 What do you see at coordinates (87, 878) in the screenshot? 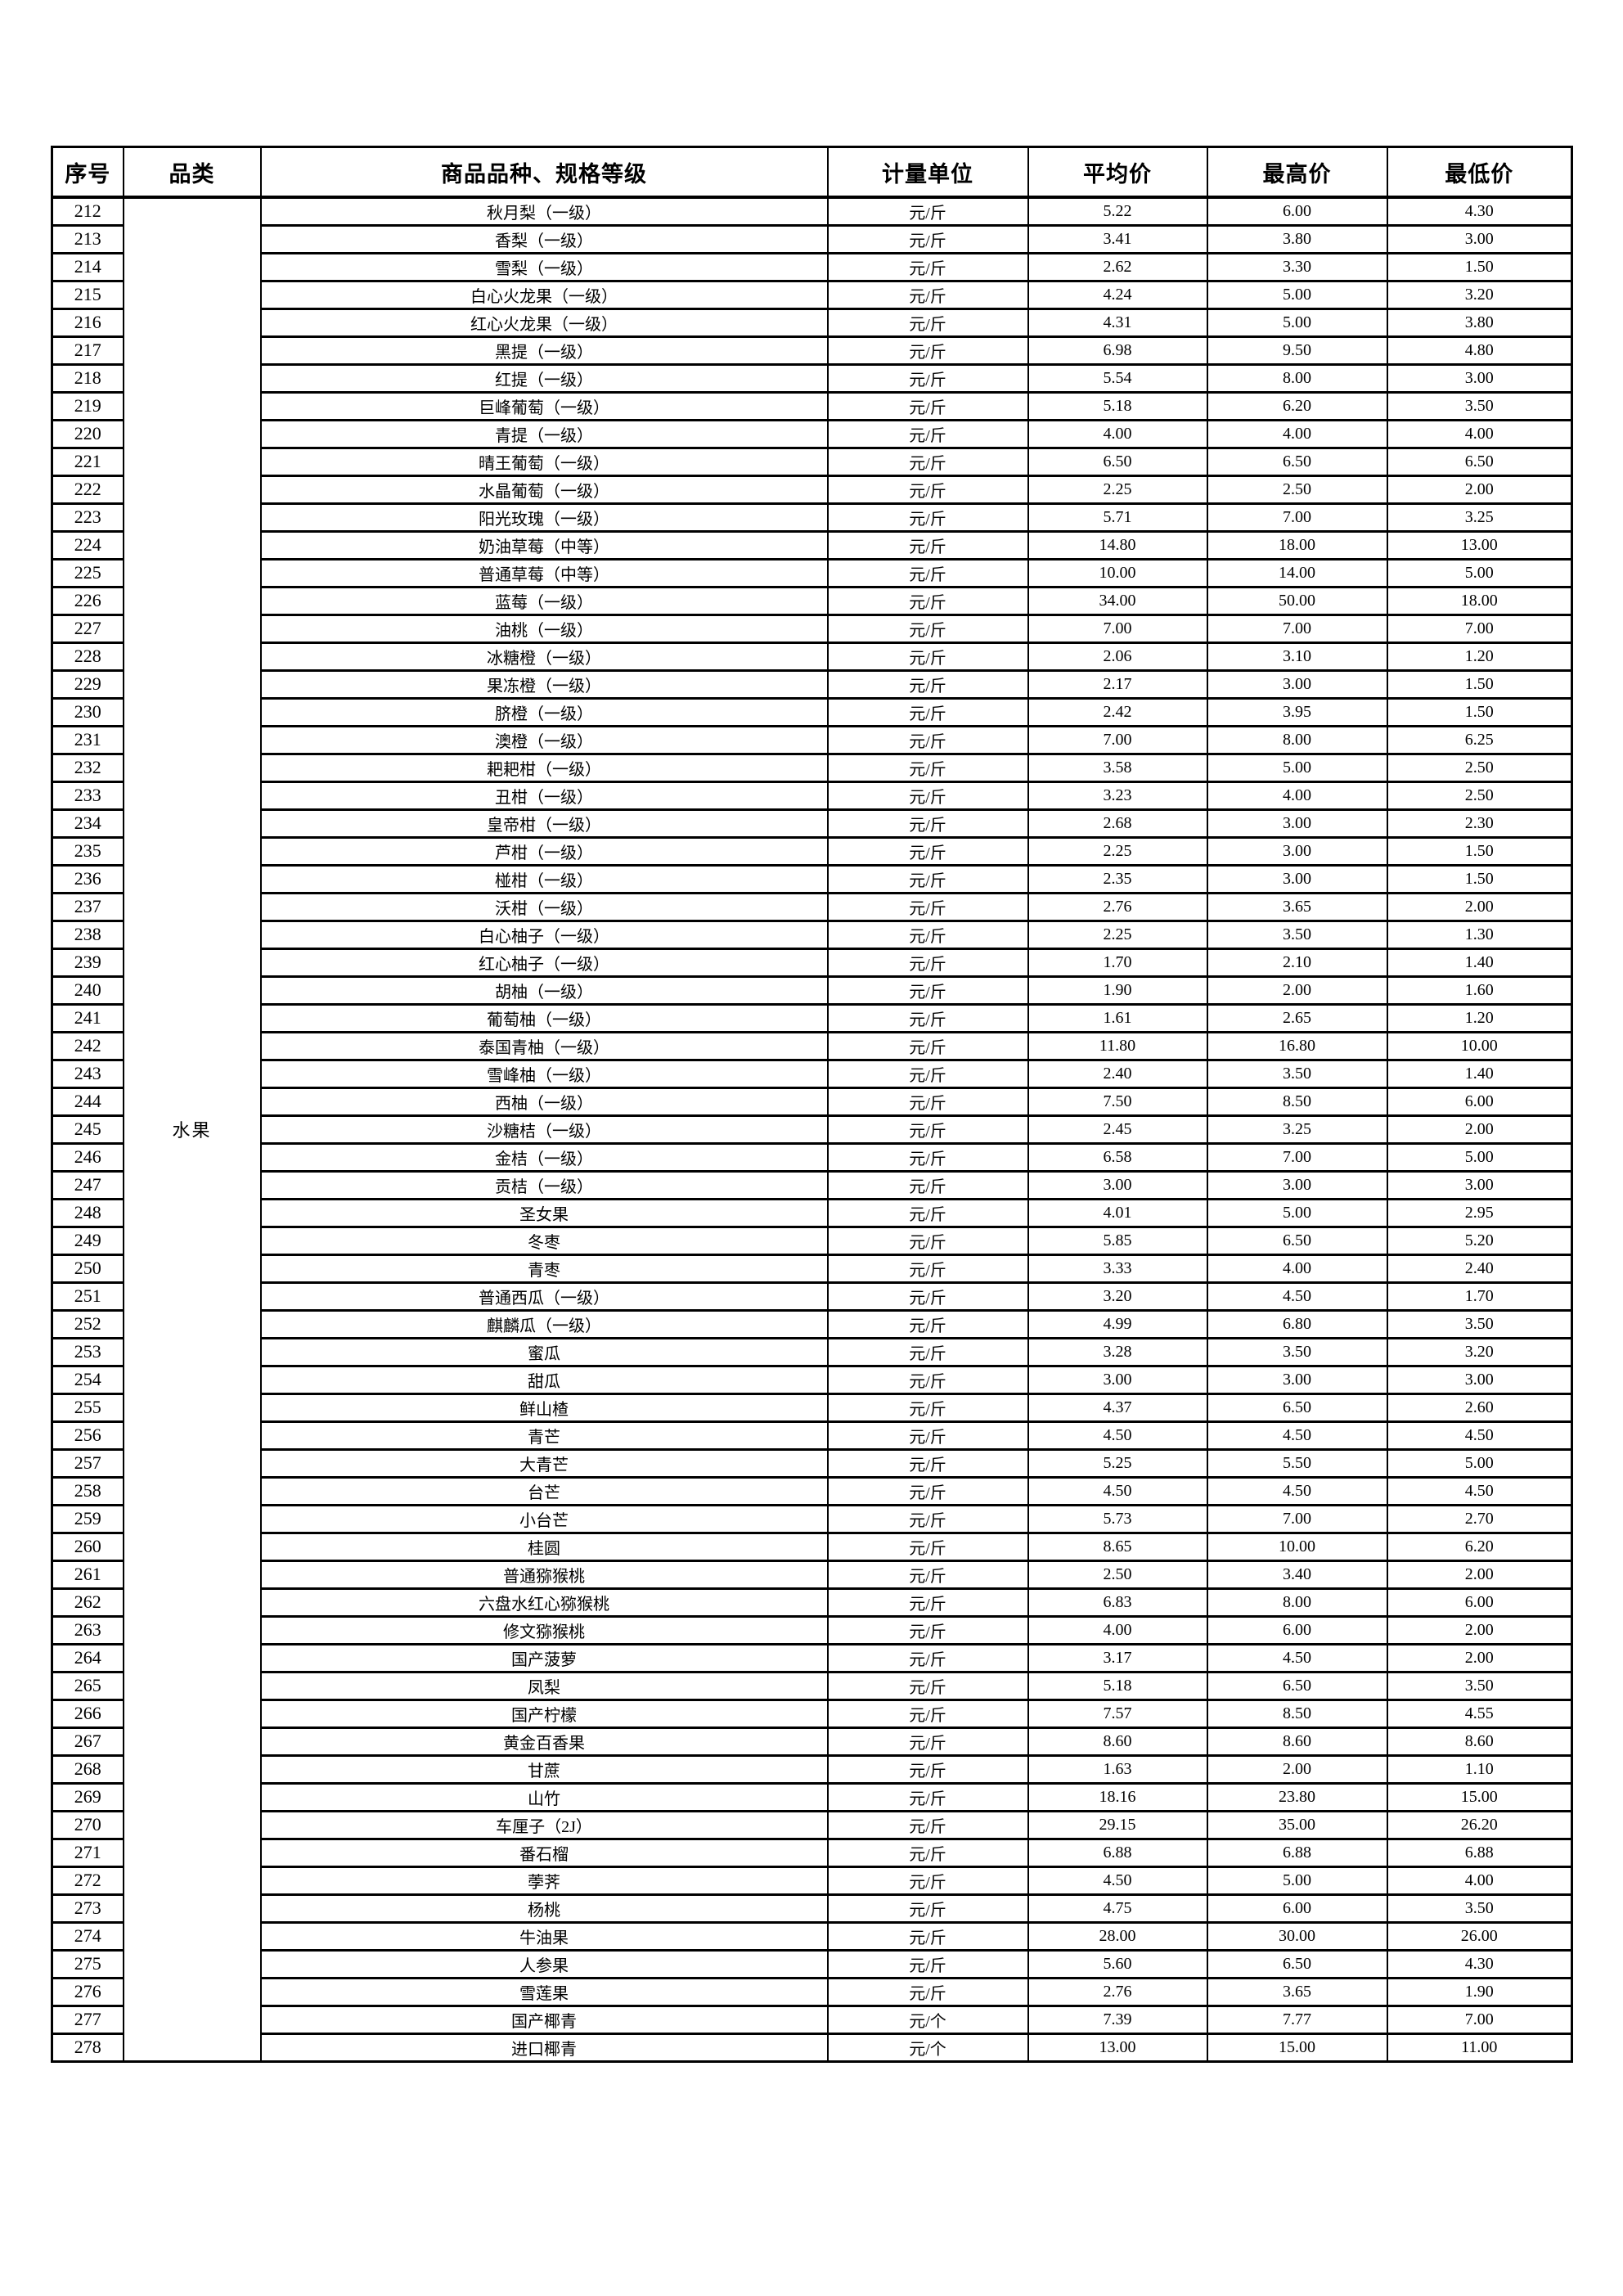
I see `row-index-cell: 236` at bounding box center [87, 878].